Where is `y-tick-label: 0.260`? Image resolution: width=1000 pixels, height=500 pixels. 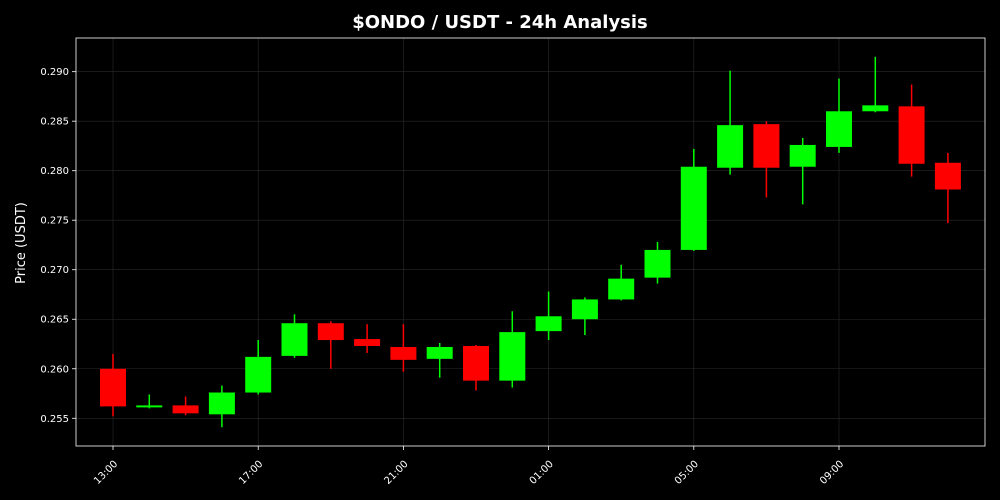
y-tick-label: 0.260 is located at coordinates (54, 369).